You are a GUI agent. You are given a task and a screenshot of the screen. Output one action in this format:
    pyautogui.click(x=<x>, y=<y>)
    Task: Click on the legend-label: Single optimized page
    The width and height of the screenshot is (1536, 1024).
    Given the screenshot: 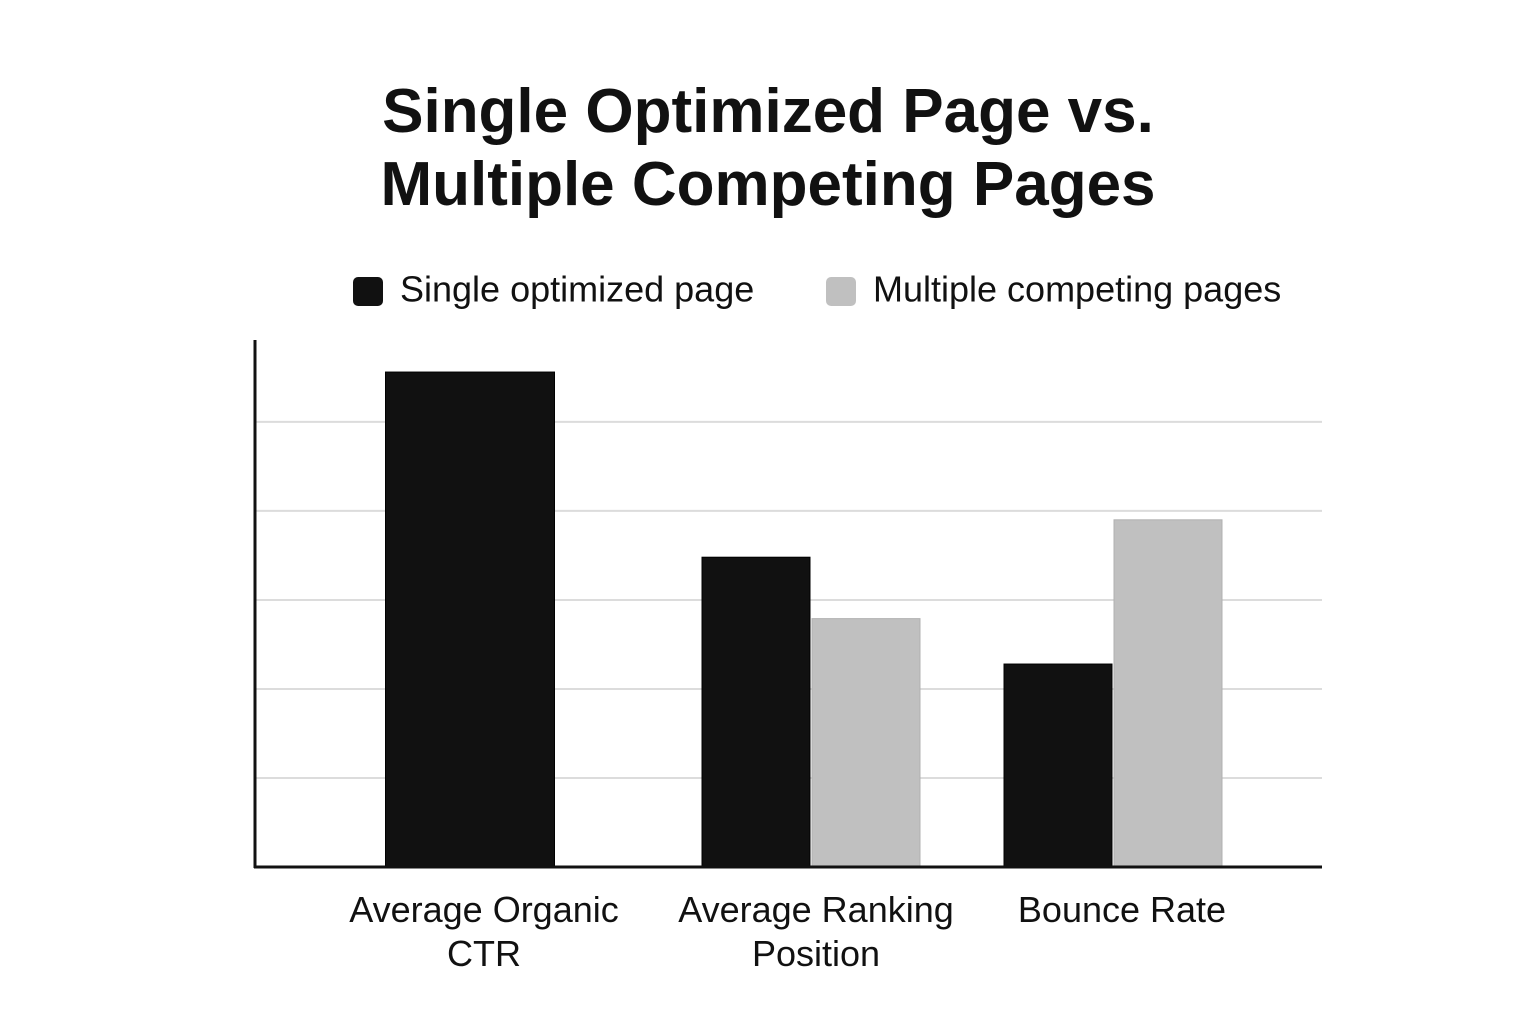 What is the action you would take?
    pyautogui.click(x=577, y=289)
    